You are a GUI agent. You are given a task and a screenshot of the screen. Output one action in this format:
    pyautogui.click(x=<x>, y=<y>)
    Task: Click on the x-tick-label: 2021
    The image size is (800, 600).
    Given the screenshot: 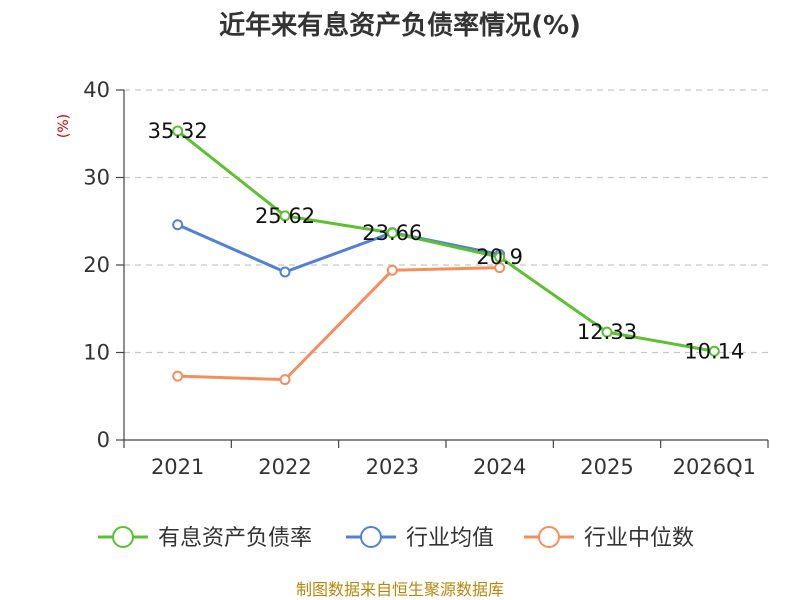 What is the action you would take?
    pyautogui.click(x=177, y=467)
    